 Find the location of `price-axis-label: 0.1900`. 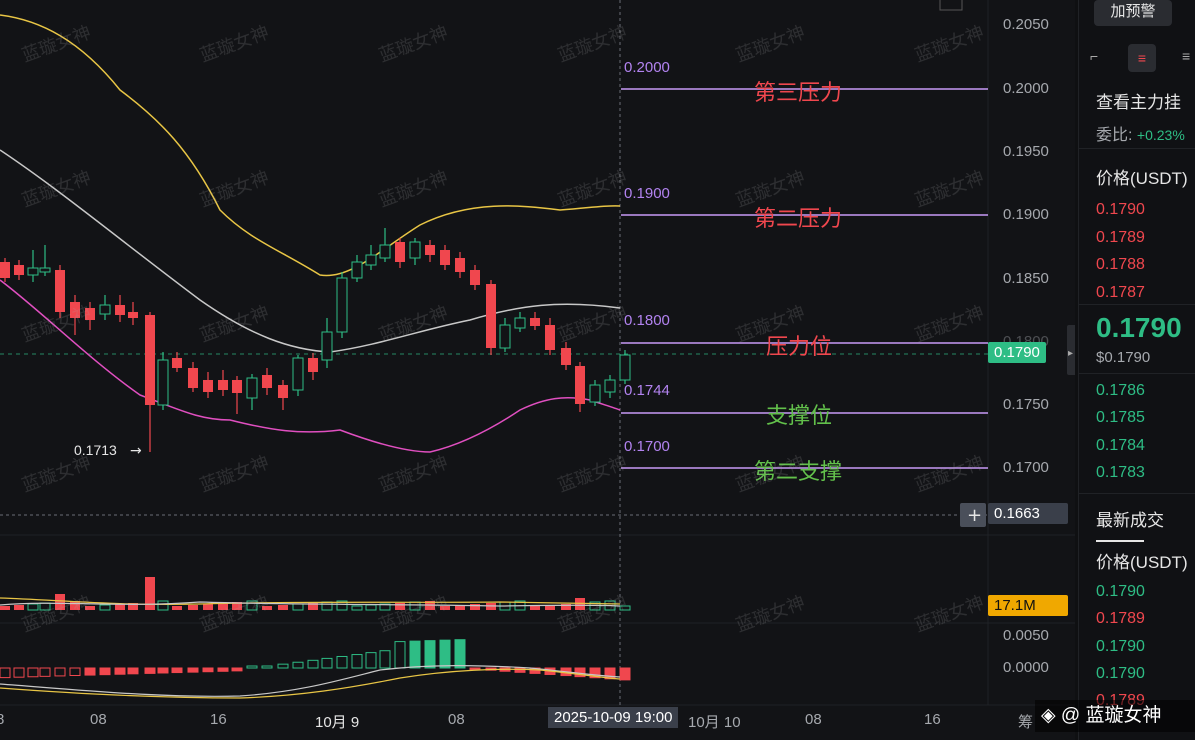

price-axis-label: 0.1900 is located at coordinates (1026, 214).